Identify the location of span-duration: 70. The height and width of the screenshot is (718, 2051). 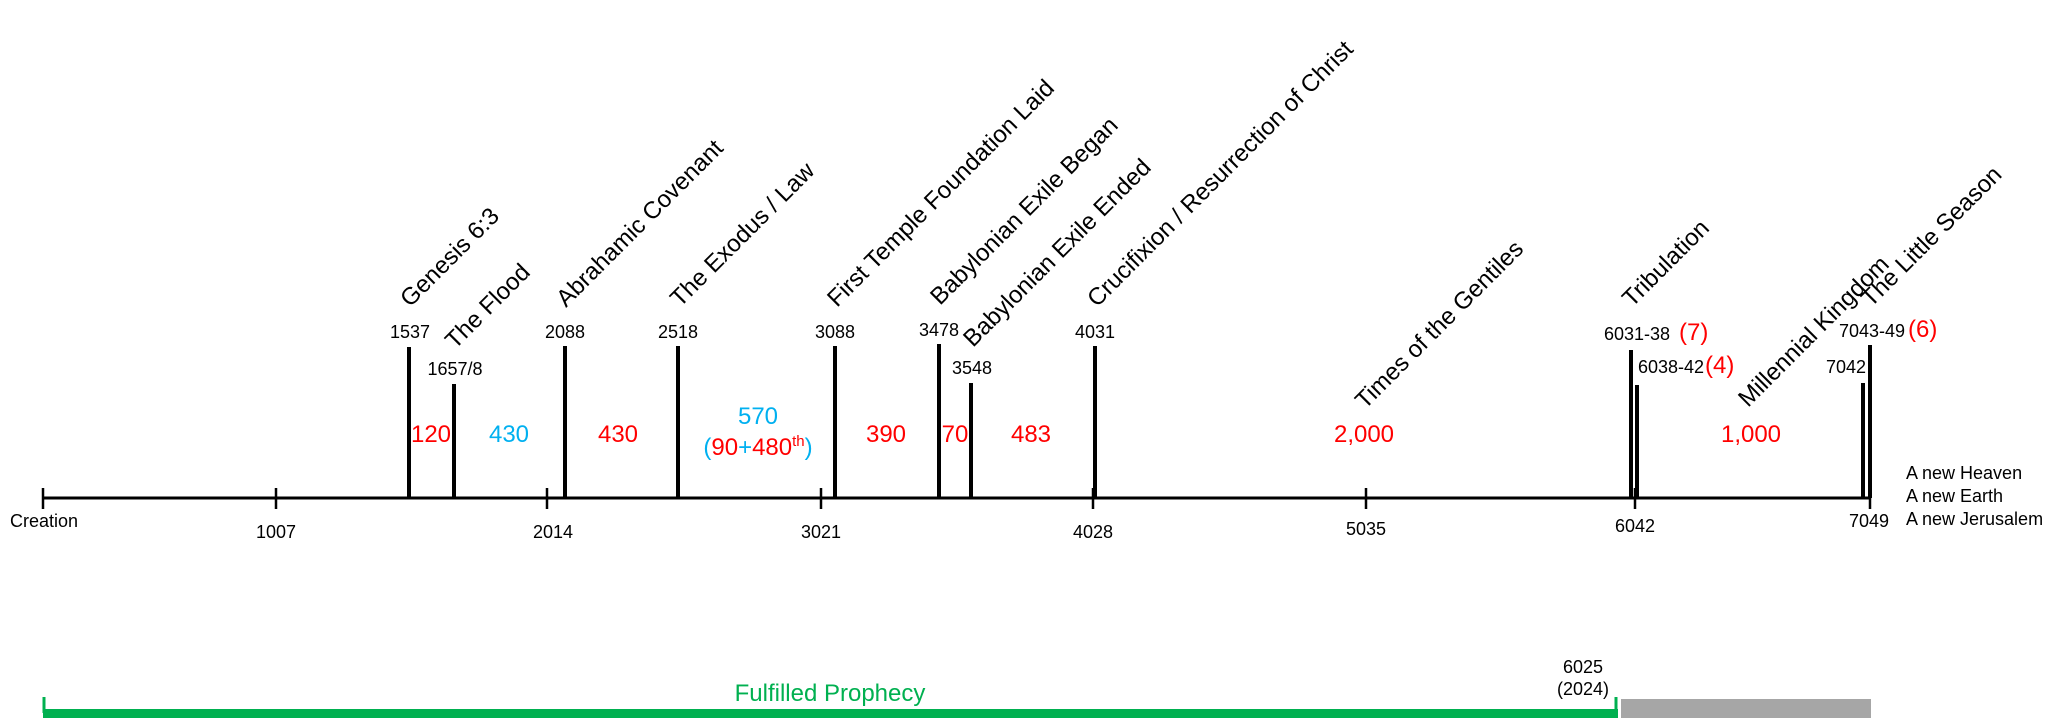
(955, 434).